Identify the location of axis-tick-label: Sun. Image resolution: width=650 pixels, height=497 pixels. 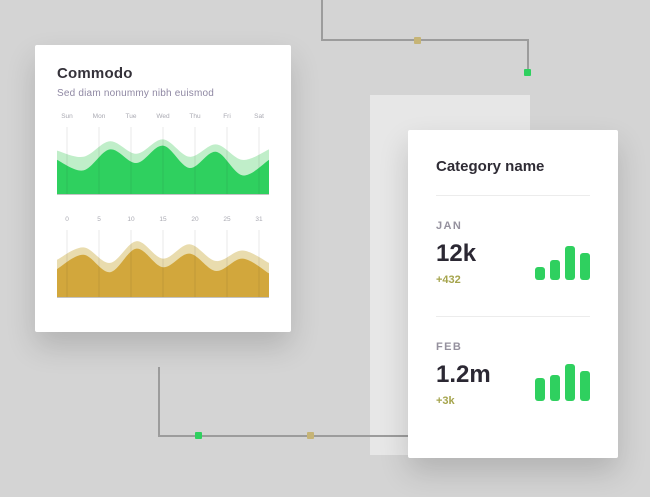
(67, 116).